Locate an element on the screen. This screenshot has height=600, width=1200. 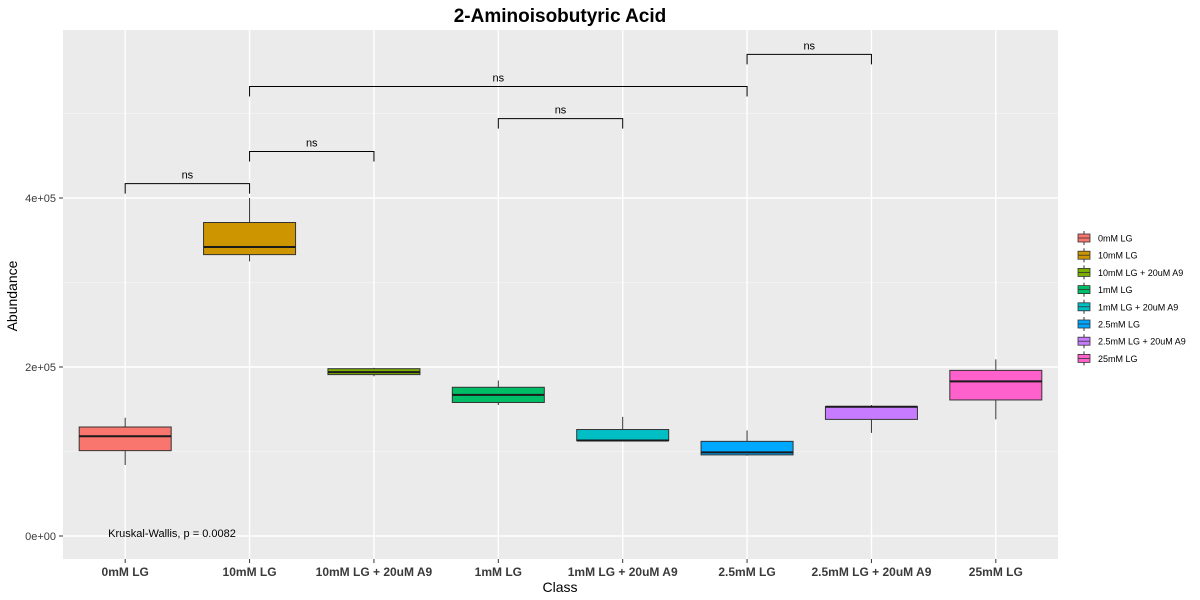
kruskal-wallis-annotation: Kruskal-Wallis, p = 0.0082 is located at coordinates (172, 534).